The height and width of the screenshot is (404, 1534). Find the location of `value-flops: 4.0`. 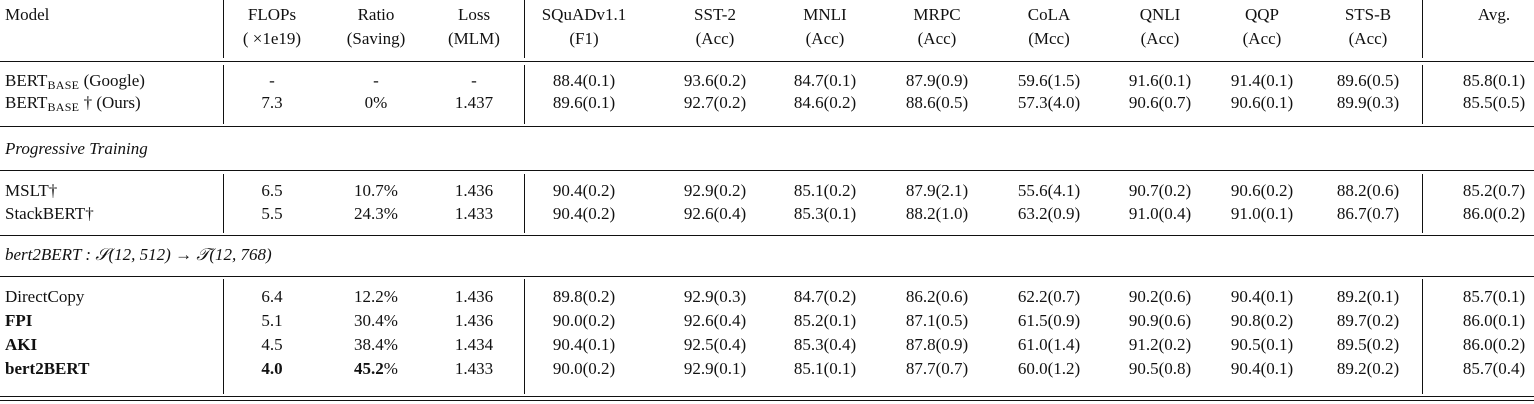

value-flops: 4.0 is located at coordinates (272, 368).